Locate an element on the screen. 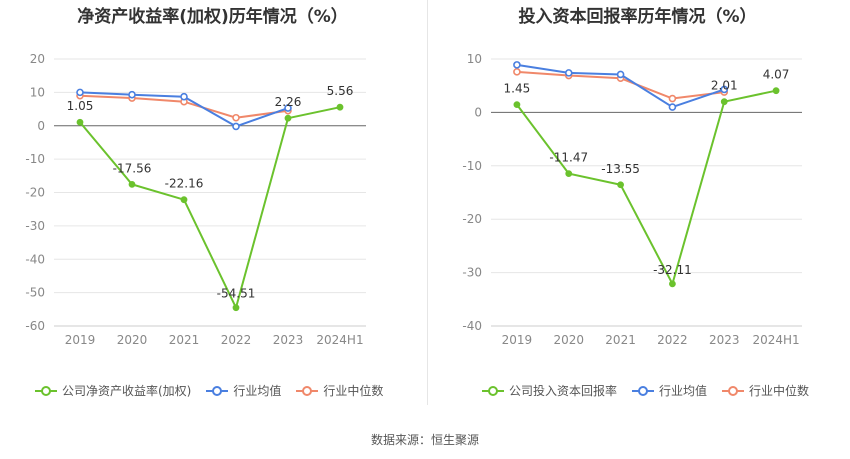 The image size is (850, 459). data-label: 5.56 is located at coordinates (340, 91).